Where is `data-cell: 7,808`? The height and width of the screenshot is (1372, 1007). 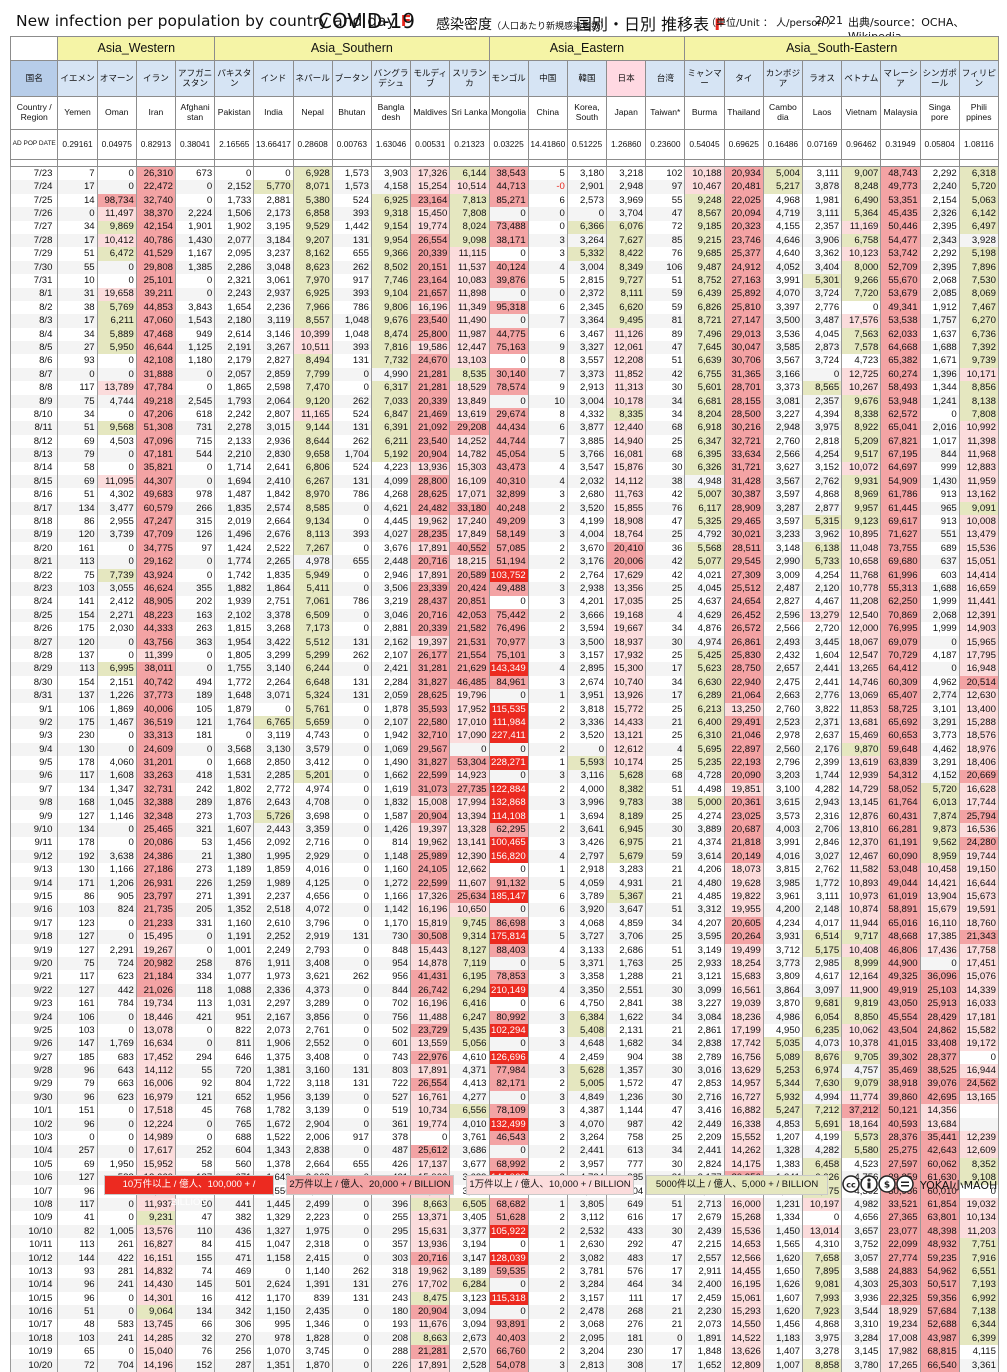 data-cell: 7,808 is located at coordinates (978, 415).